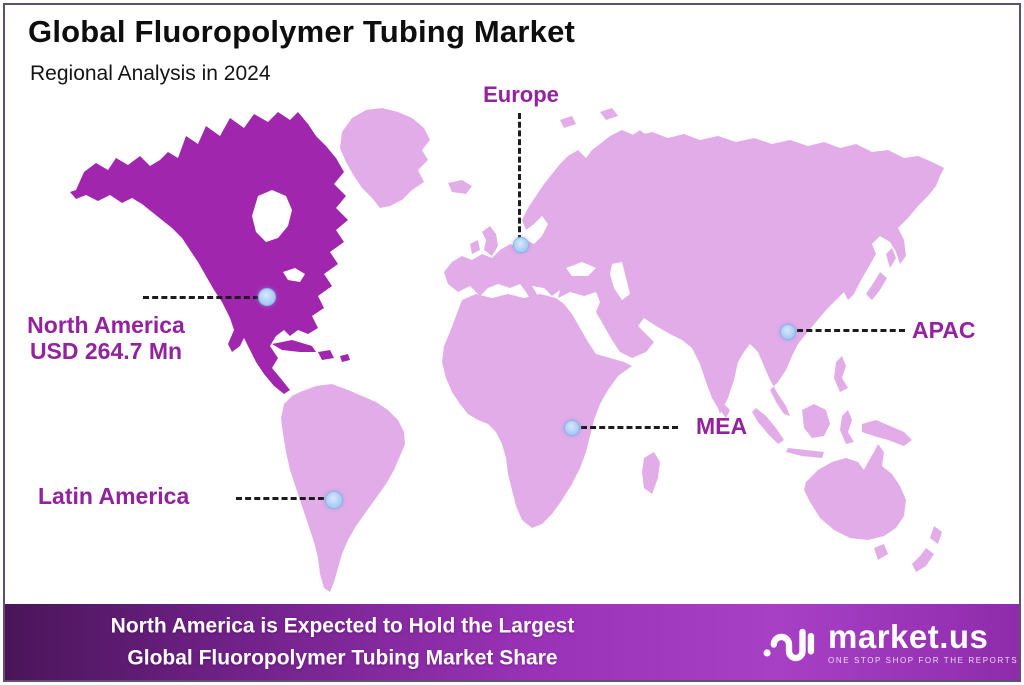  I want to click on australia-landmass, so click(855, 492).